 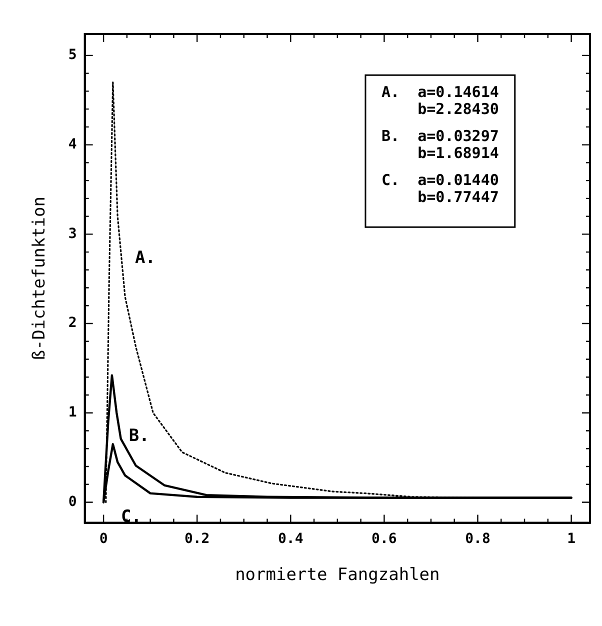 I want to click on x-tick-label: 0.2, so click(x=197, y=538).